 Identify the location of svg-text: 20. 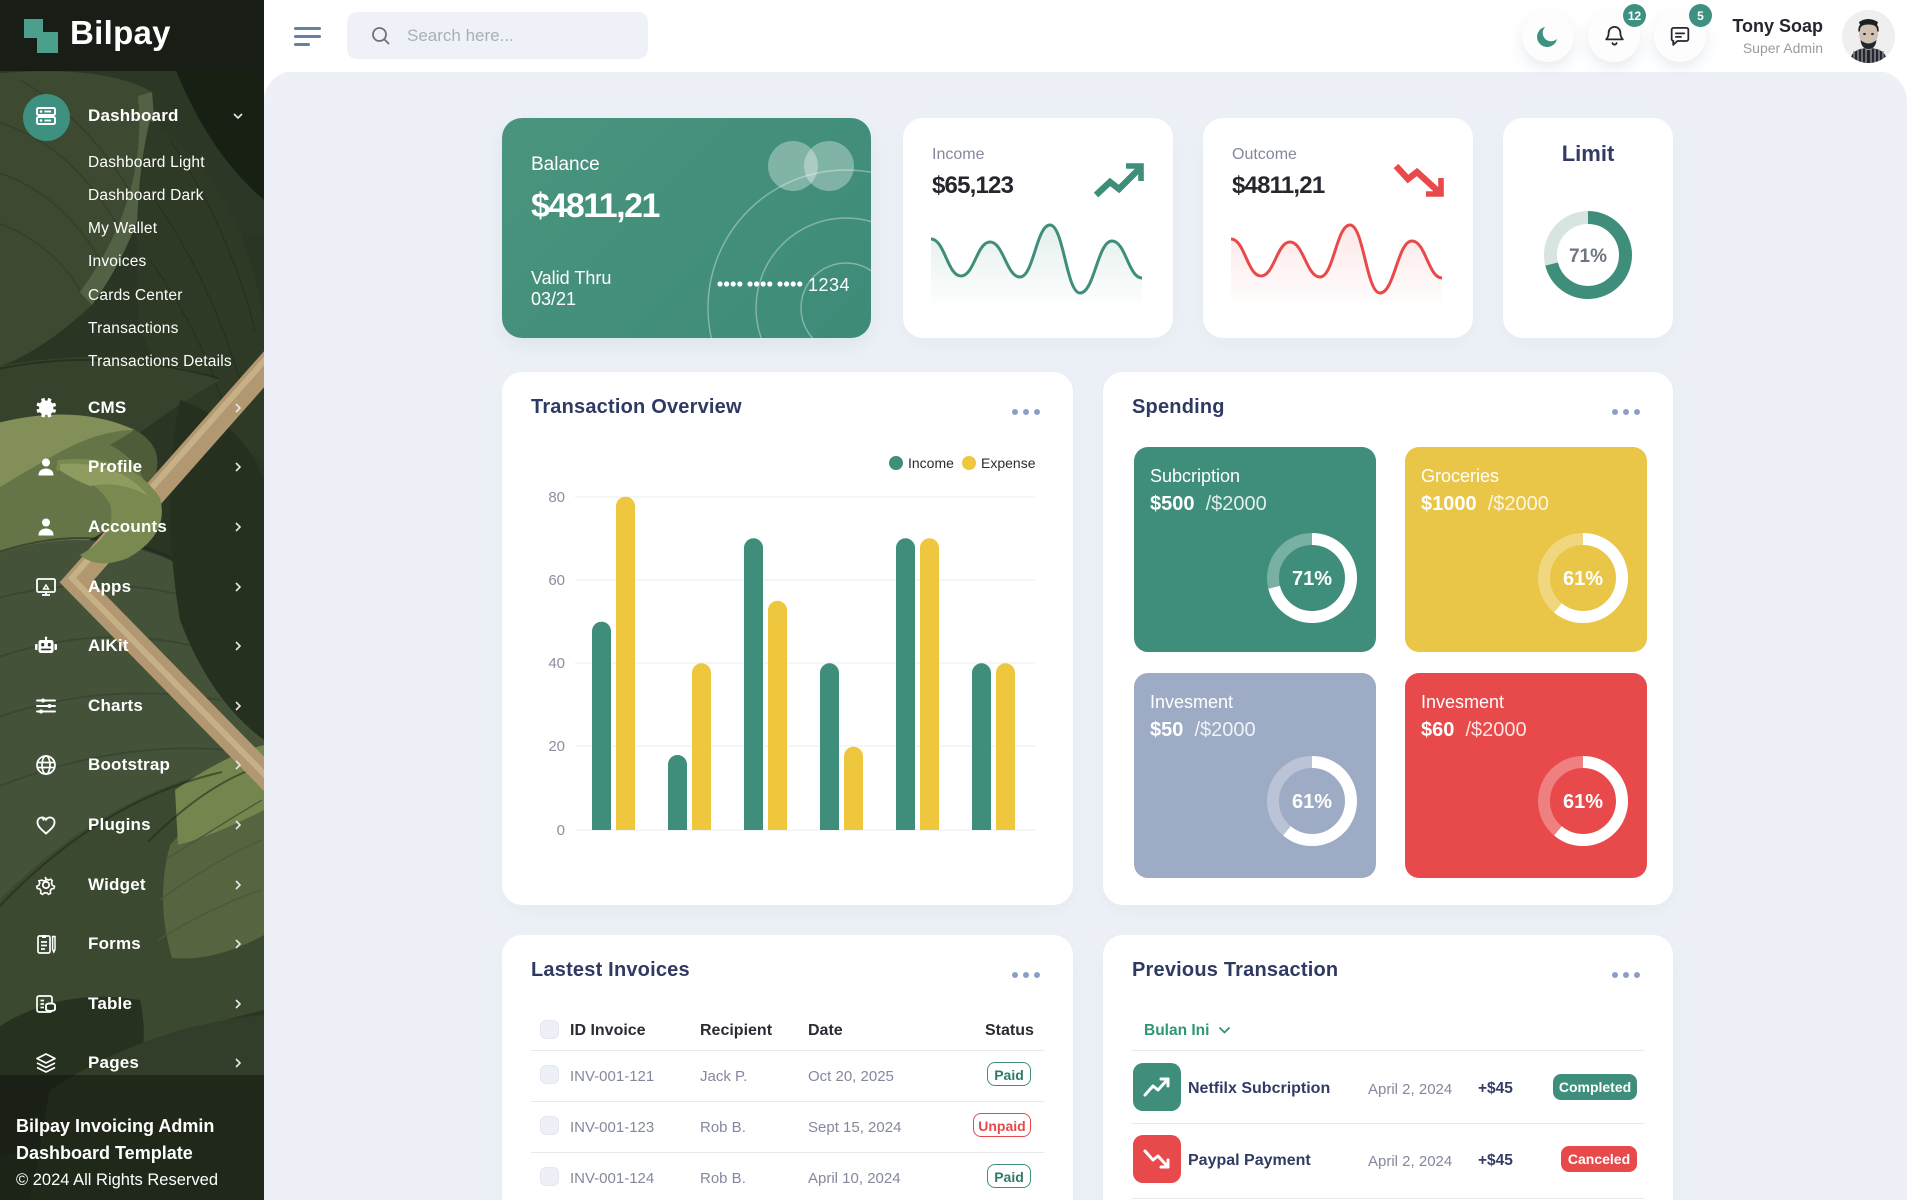
(556, 746).